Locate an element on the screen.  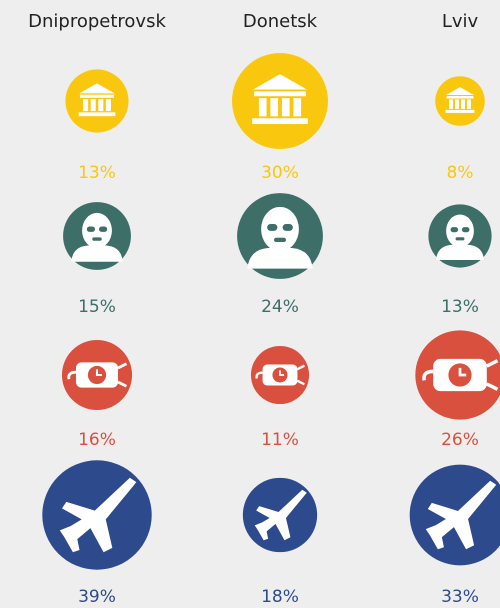
value-label: 8% is located at coordinates (460, 173).